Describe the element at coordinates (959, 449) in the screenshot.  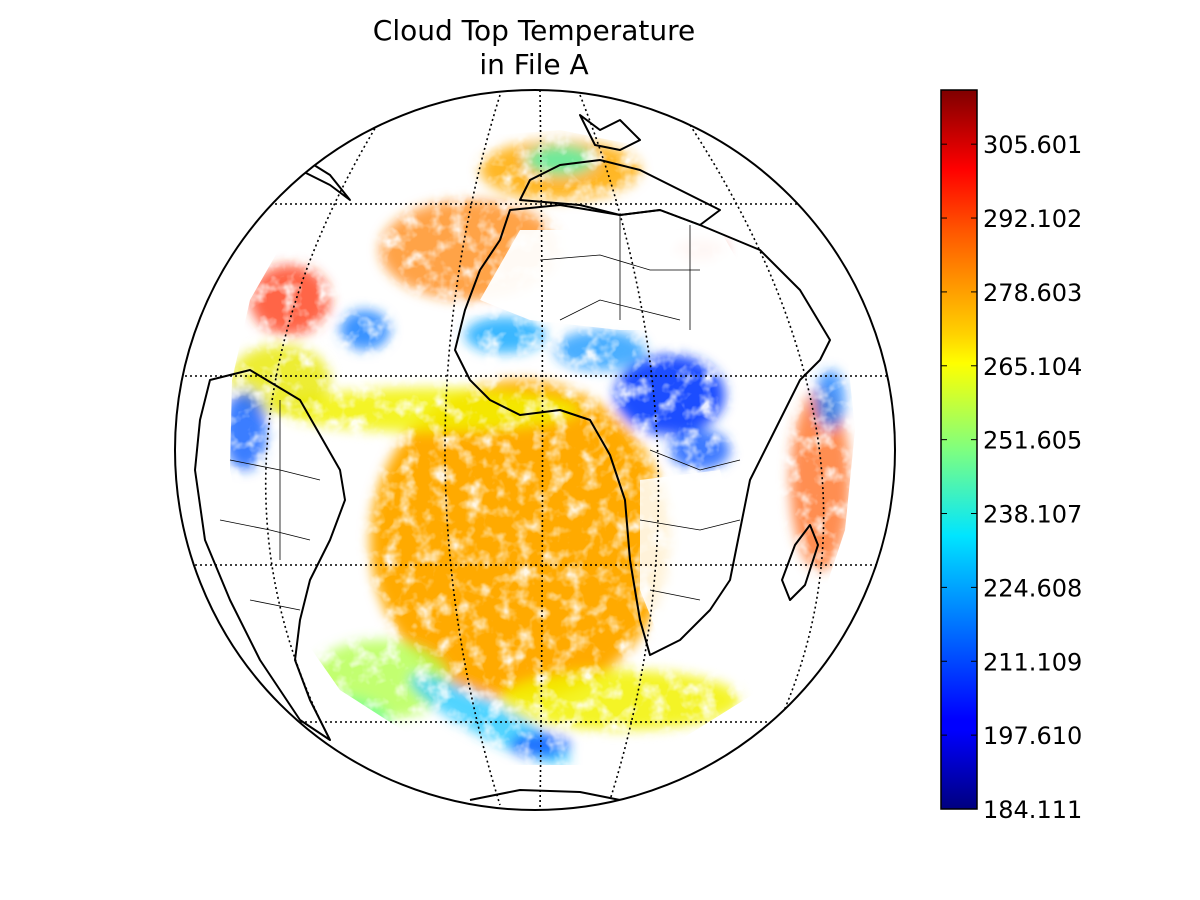
I see `colorbar-gradient` at that location.